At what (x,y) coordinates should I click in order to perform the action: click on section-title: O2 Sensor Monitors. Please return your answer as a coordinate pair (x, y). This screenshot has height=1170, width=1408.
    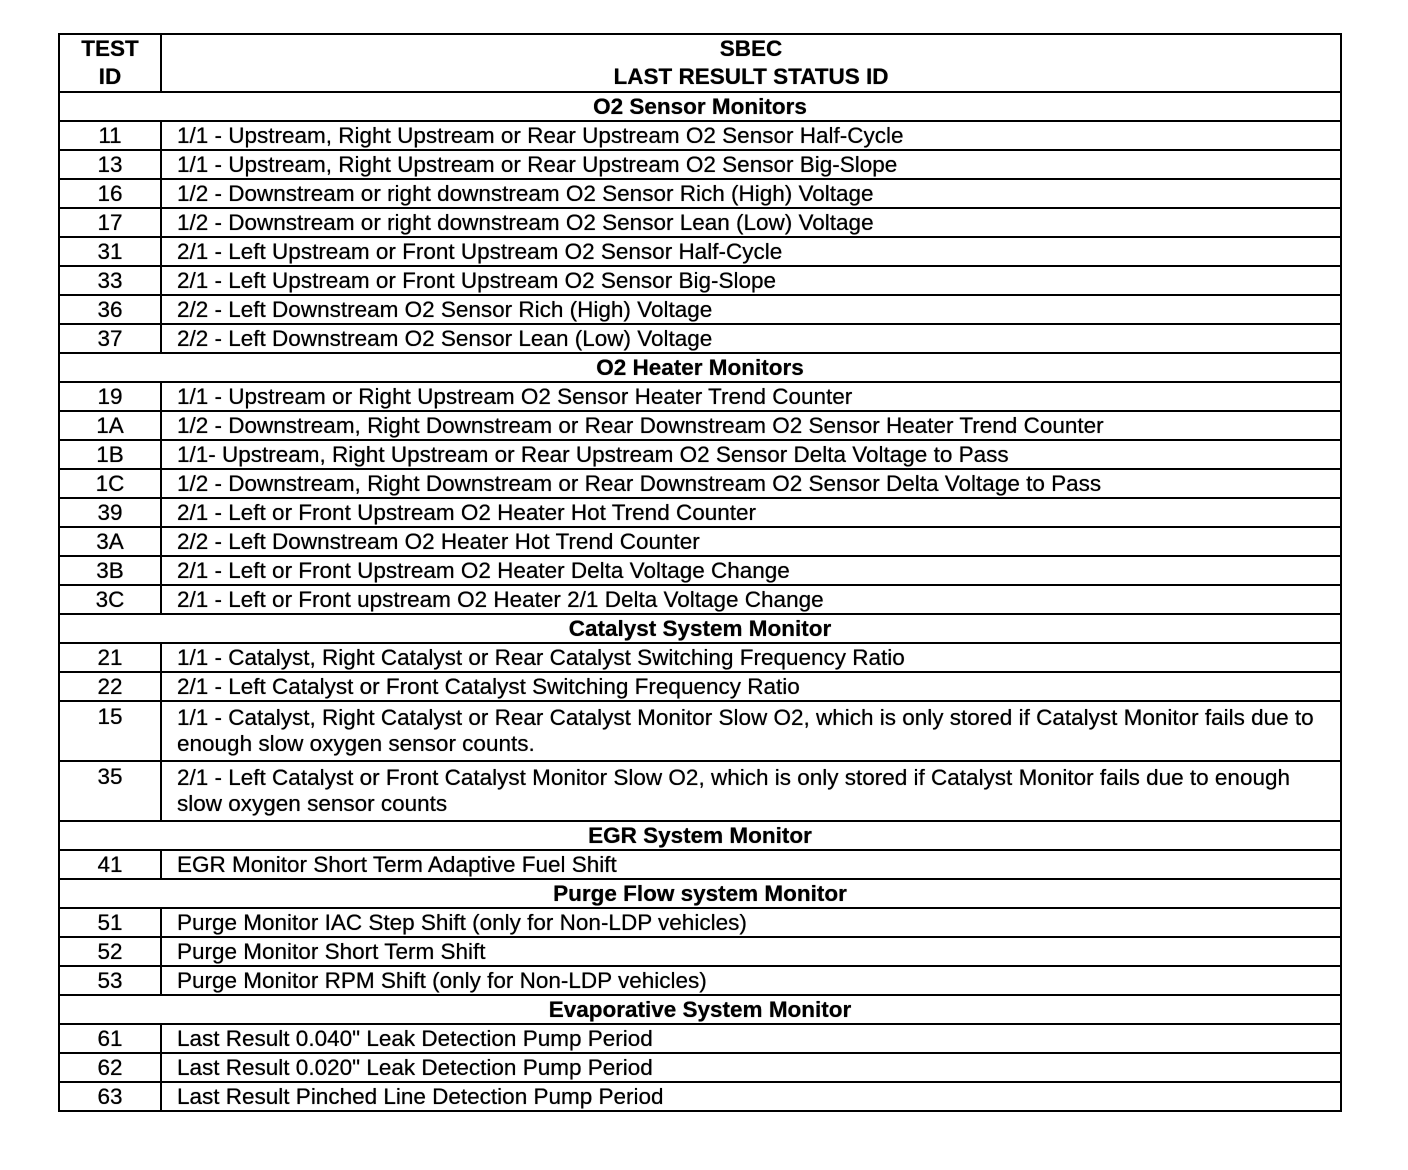
    Looking at the image, I should click on (700, 106).